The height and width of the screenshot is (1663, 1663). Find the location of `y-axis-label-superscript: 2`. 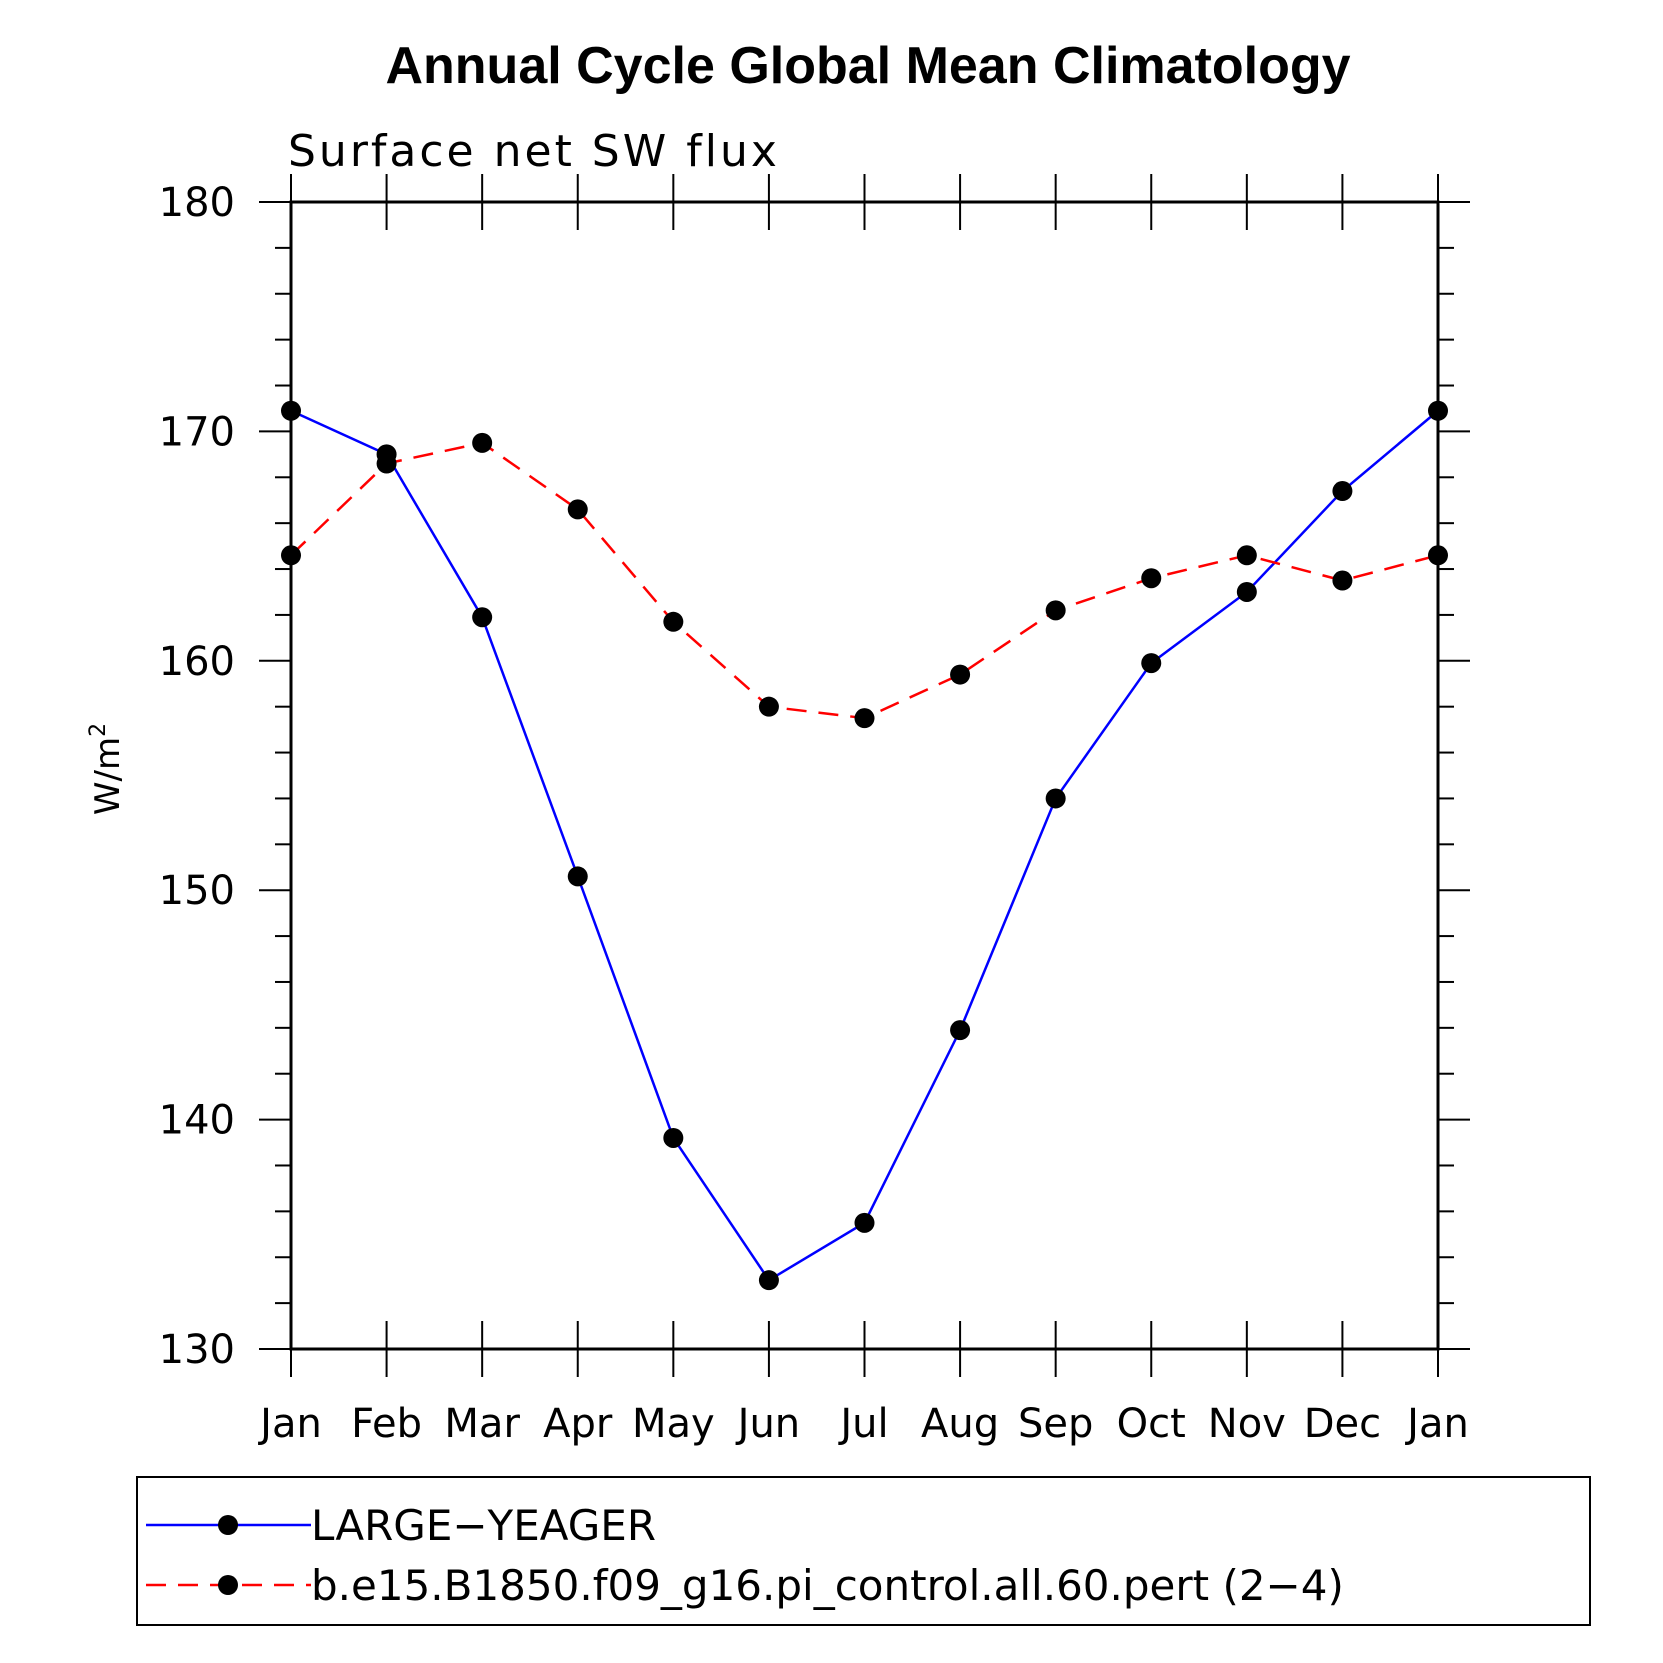

y-axis-label-superscript: 2 is located at coordinates (98, 730).